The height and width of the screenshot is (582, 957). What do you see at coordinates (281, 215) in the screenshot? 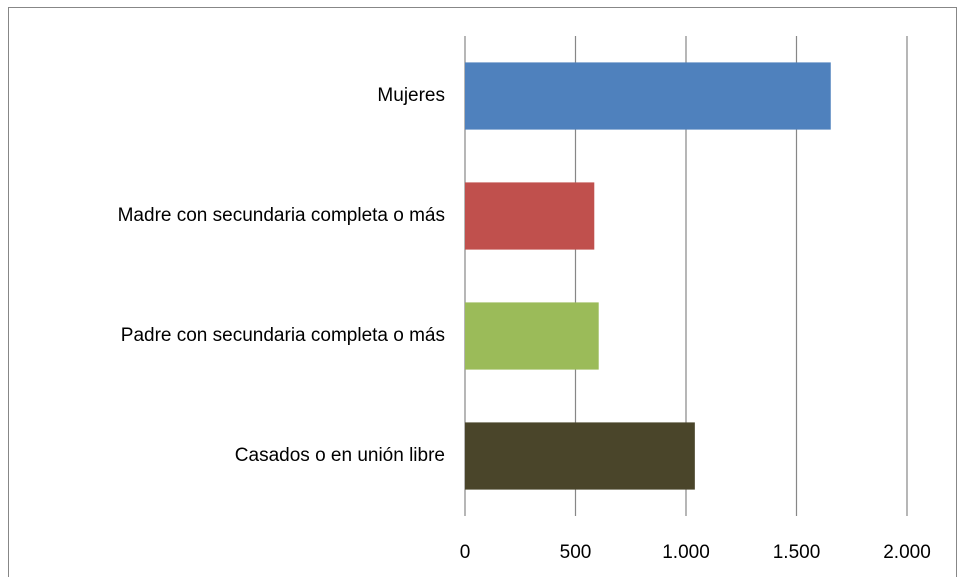
I see `y-tick-label: Madre con secundaria completa o más` at bounding box center [281, 215].